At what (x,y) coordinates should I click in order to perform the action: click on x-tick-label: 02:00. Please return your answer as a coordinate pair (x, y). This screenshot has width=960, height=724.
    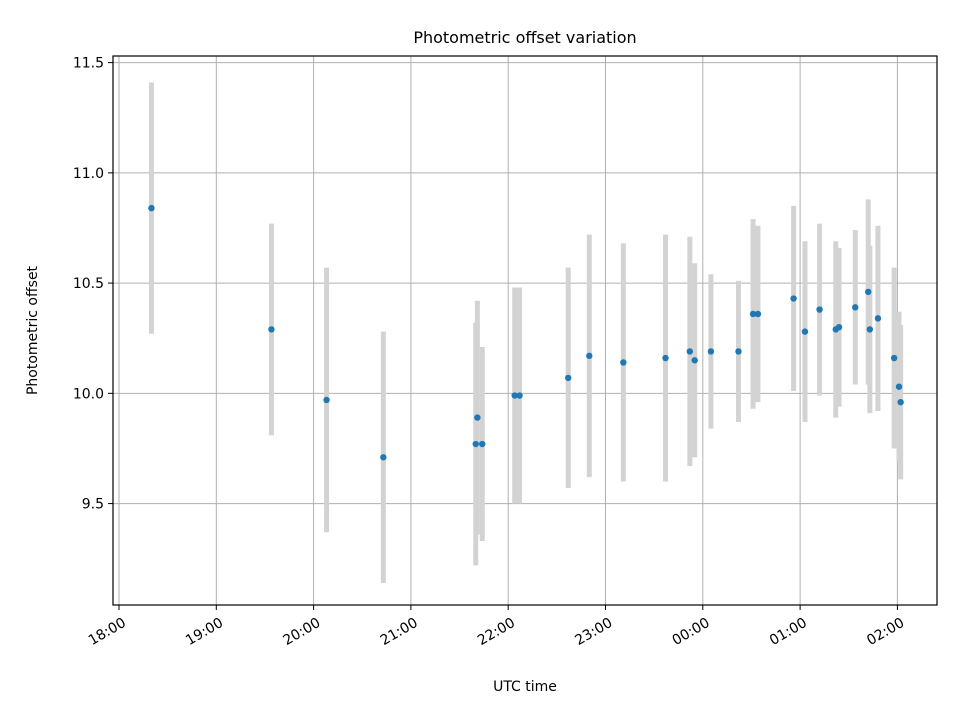
    Looking at the image, I should click on (885, 632).